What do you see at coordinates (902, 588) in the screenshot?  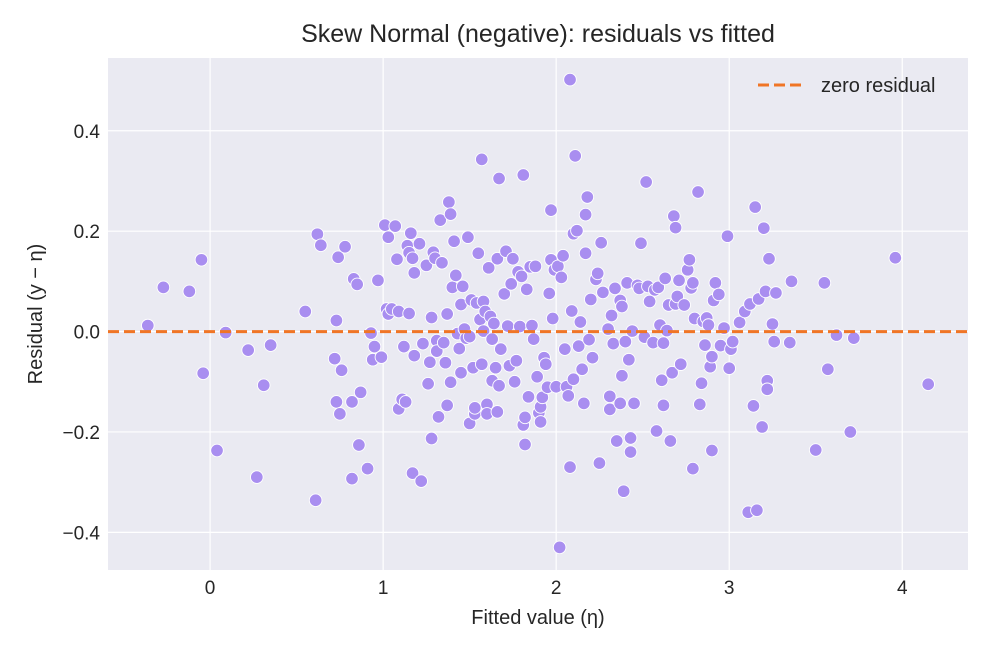 I see `x-tick-label: 4` at bounding box center [902, 588].